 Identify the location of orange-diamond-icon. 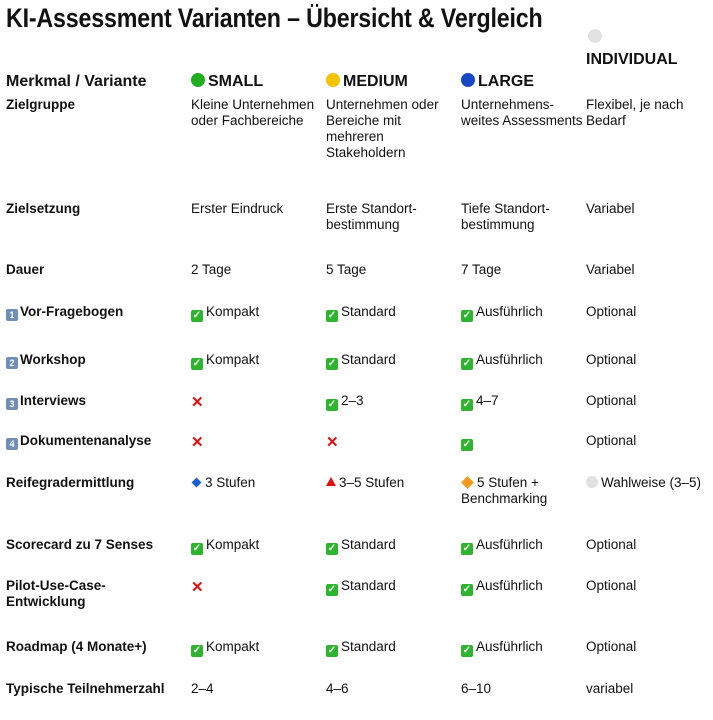
(467, 482).